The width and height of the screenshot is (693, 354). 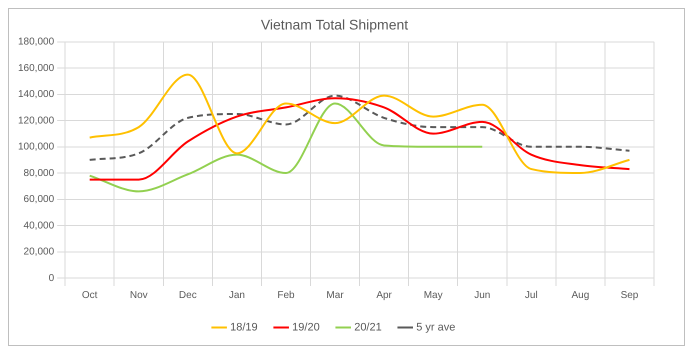 What do you see at coordinates (51, 278) in the screenshot?
I see `y-tick-label: 0` at bounding box center [51, 278].